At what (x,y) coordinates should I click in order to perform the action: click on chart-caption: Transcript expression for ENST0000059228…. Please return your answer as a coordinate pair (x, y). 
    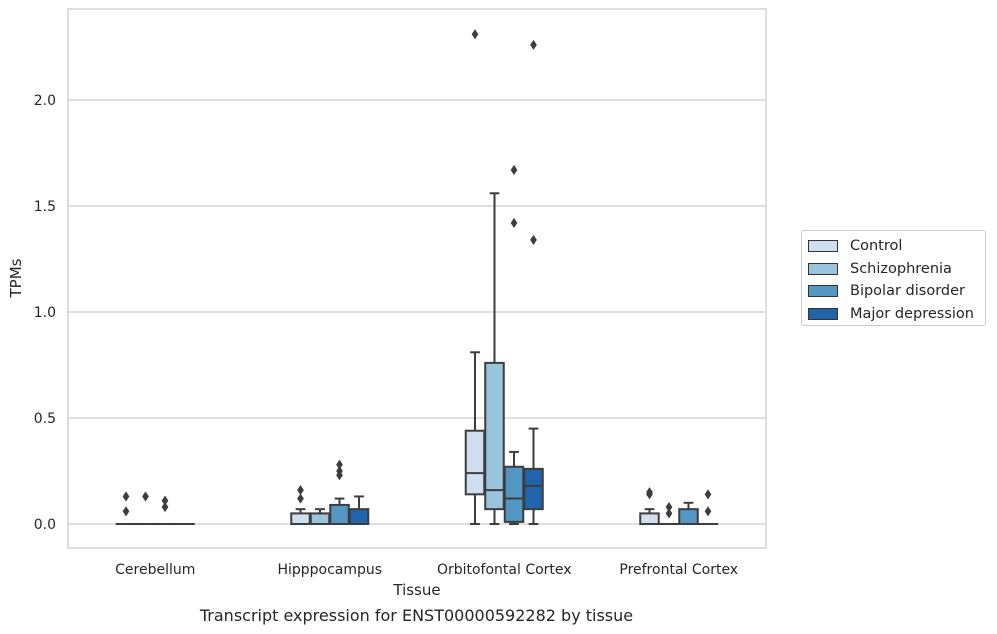
    Looking at the image, I should click on (416, 615).